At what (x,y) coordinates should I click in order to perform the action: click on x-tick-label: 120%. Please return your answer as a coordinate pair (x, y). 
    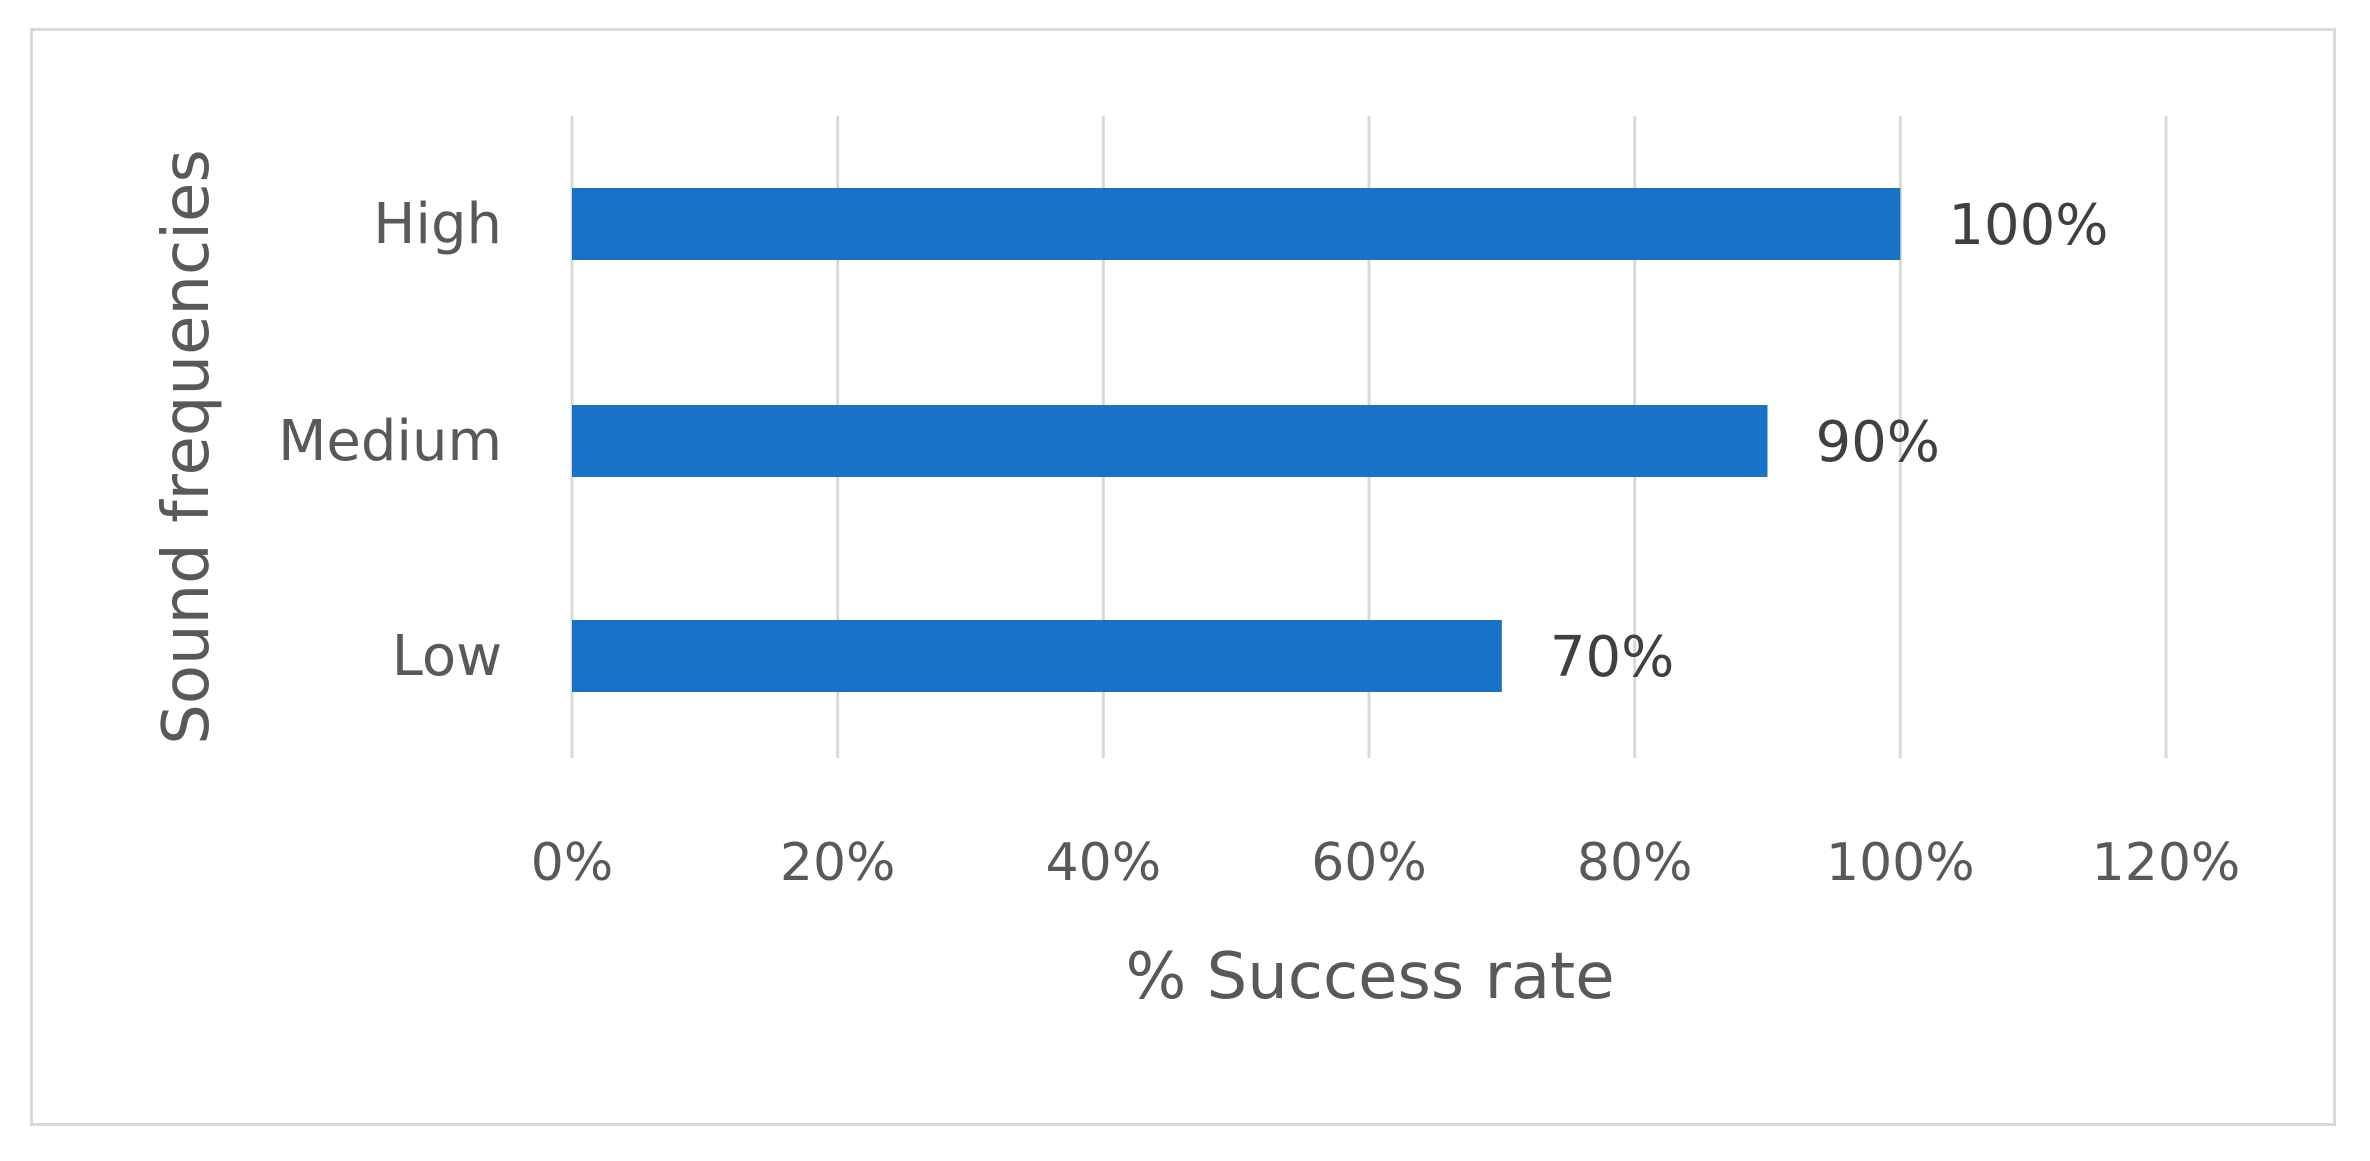
    Looking at the image, I should click on (2166, 863).